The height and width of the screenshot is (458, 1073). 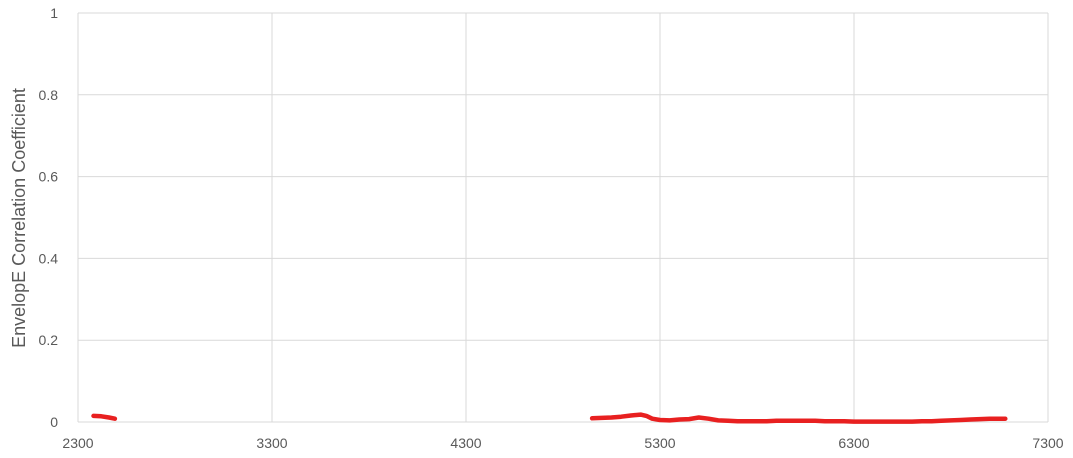 I want to click on x-axis-ticks: 2300 3300 4300 5300 6300 7300, so click(x=562, y=443).